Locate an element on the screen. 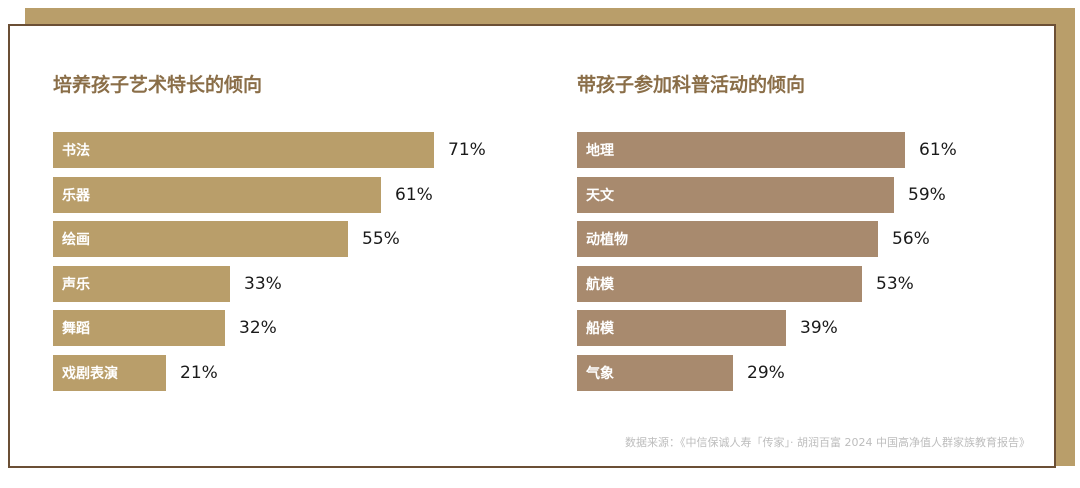  bar-category-label: 船模 is located at coordinates (600, 329).